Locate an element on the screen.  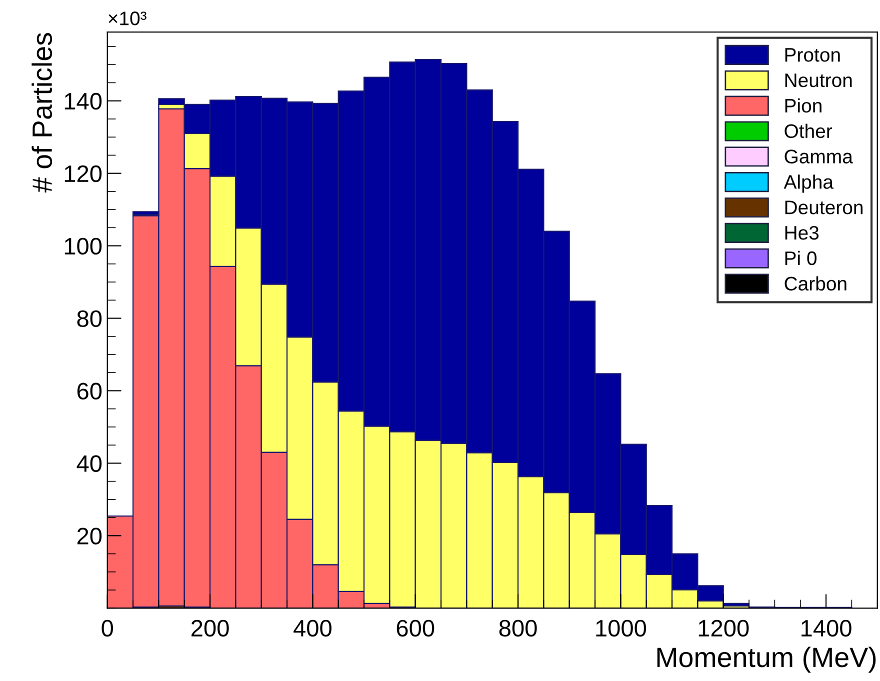
x-tick-label: 400 is located at coordinates (313, 628).